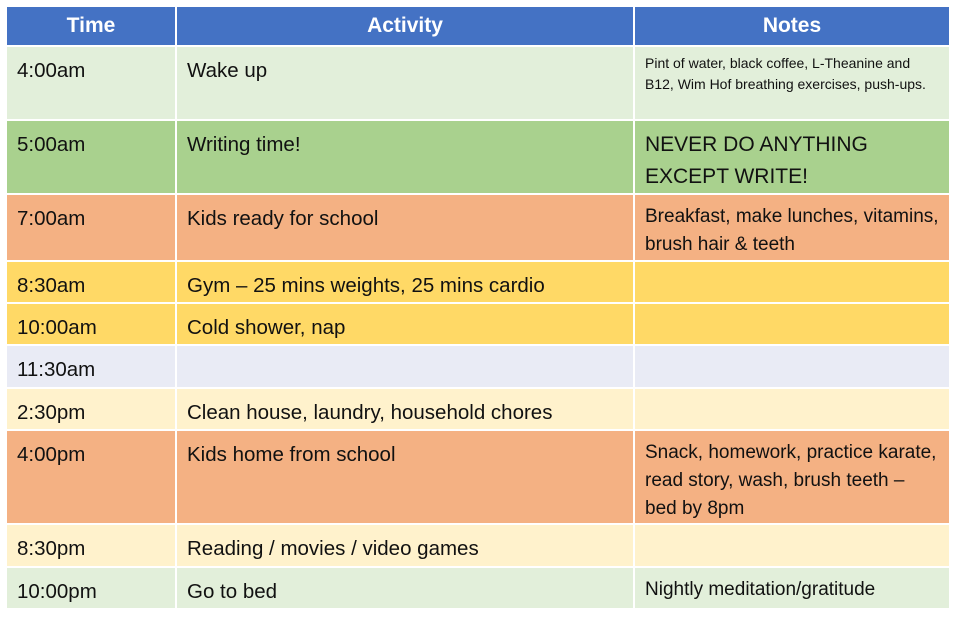  What do you see at coordinates (405, 409) in the screenshot?
I see `activity-cell: Clean house, laundry, household chores` at bounding box center [405, 409].